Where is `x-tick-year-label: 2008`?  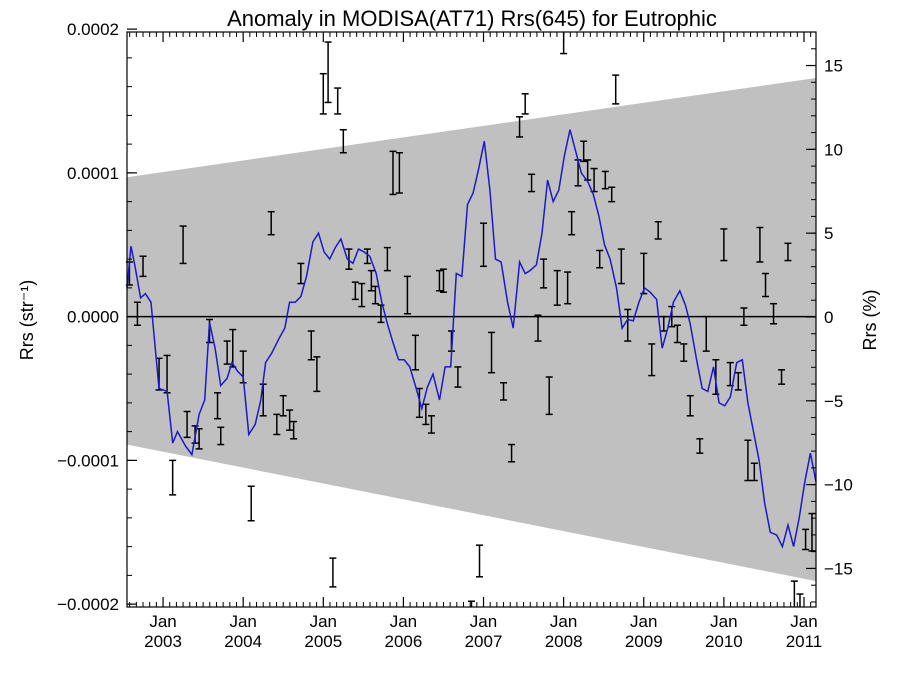
x-tick-year-label: 2008 is located at coordinates (564, 641).